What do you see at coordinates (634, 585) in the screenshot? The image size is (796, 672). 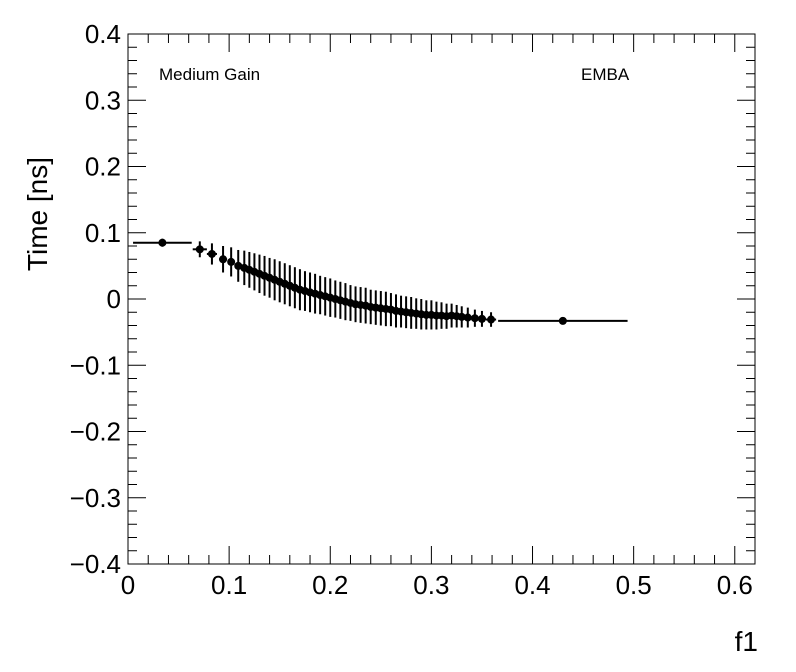 I see `x-tick-label: 0.5` at bounding box center [634, 585].